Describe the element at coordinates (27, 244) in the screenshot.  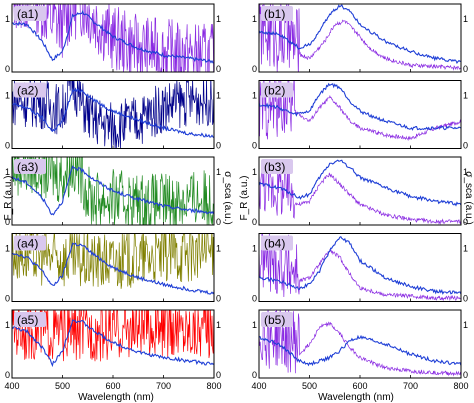
I see `panel-label: (a4)` at that location.